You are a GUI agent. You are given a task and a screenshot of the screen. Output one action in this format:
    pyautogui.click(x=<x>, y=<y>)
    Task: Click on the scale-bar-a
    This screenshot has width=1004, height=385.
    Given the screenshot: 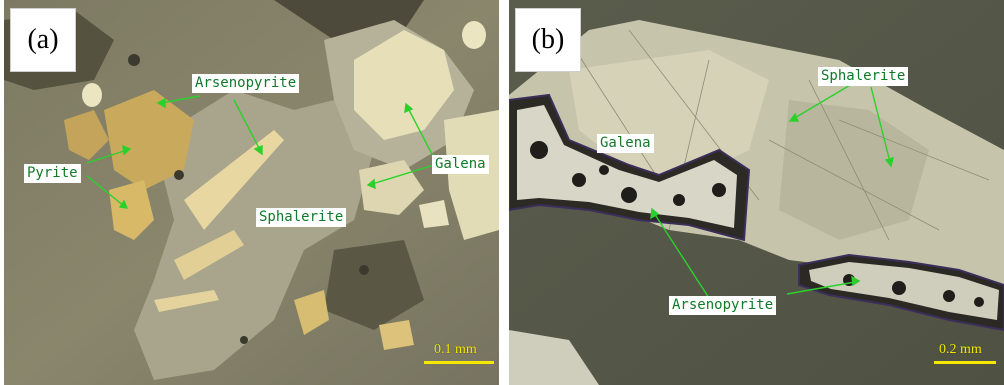 What is the action you would take?
    pyautogui.click(x=459, y=362)
    